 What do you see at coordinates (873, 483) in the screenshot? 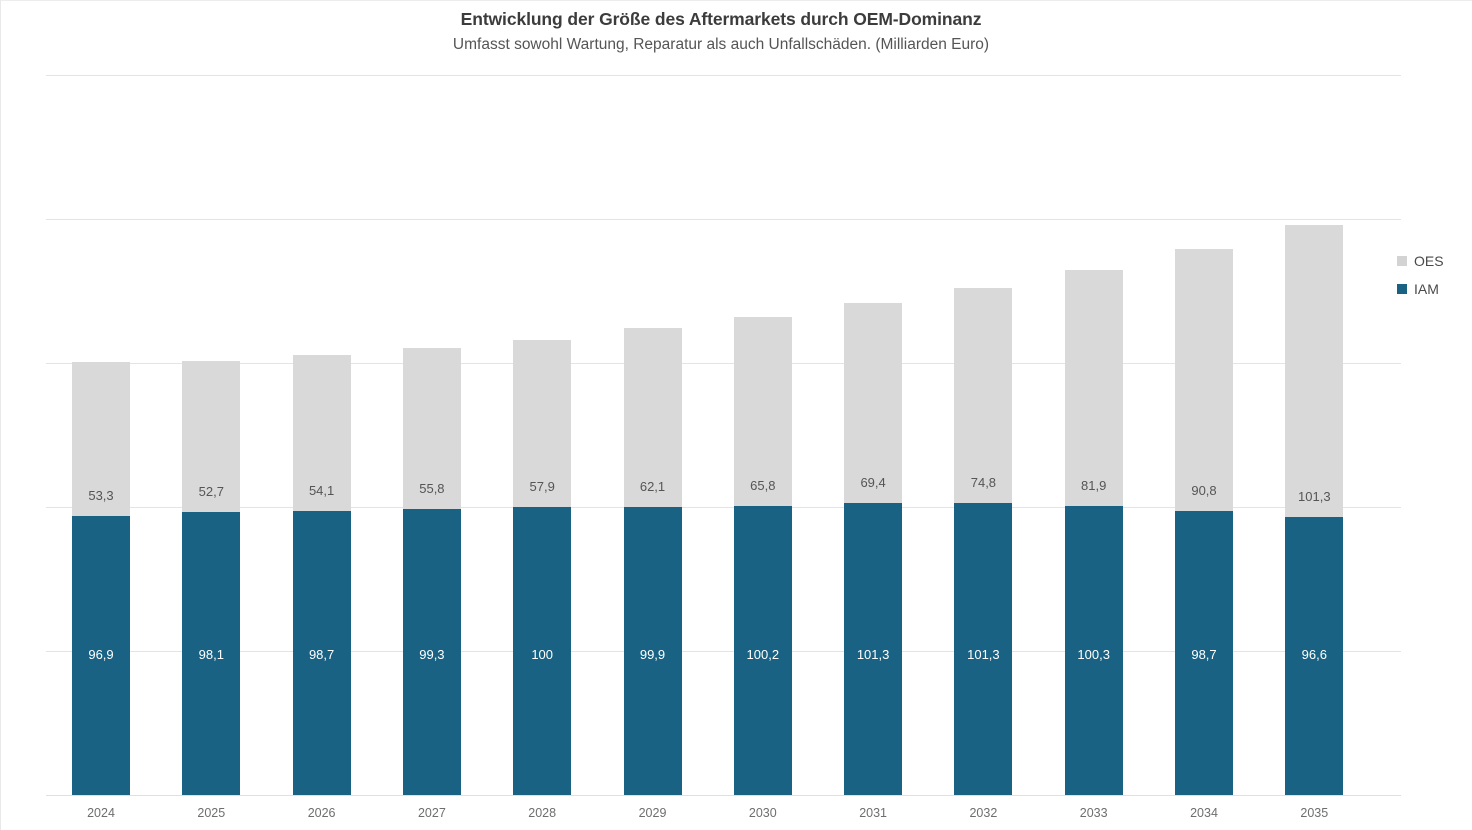
I see `bar-value-label-oes: 69,4` at bounding box center [873, 483].